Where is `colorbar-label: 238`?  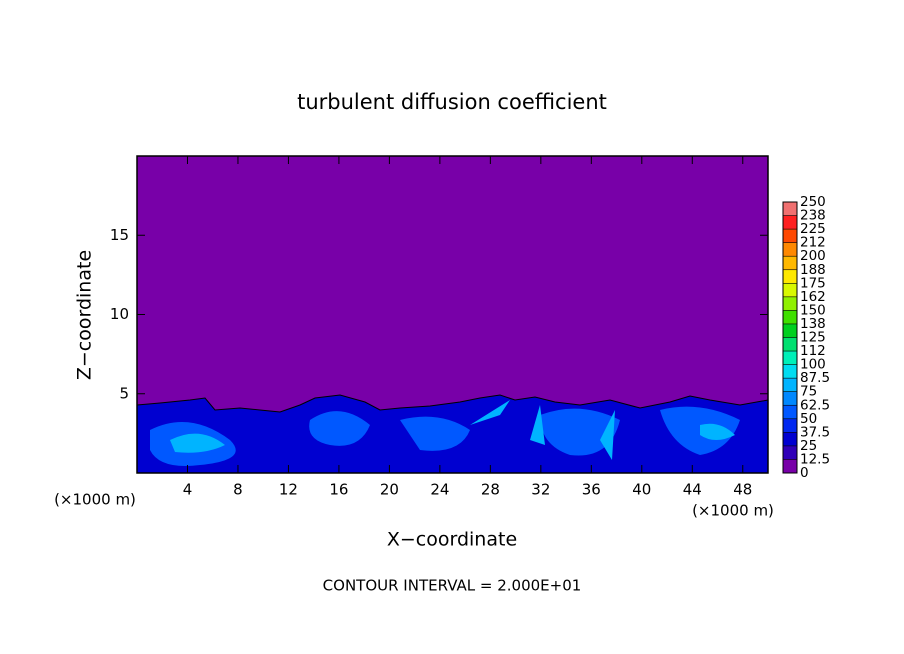
colorbar-label: 238 is located at coordinates (813, 216).